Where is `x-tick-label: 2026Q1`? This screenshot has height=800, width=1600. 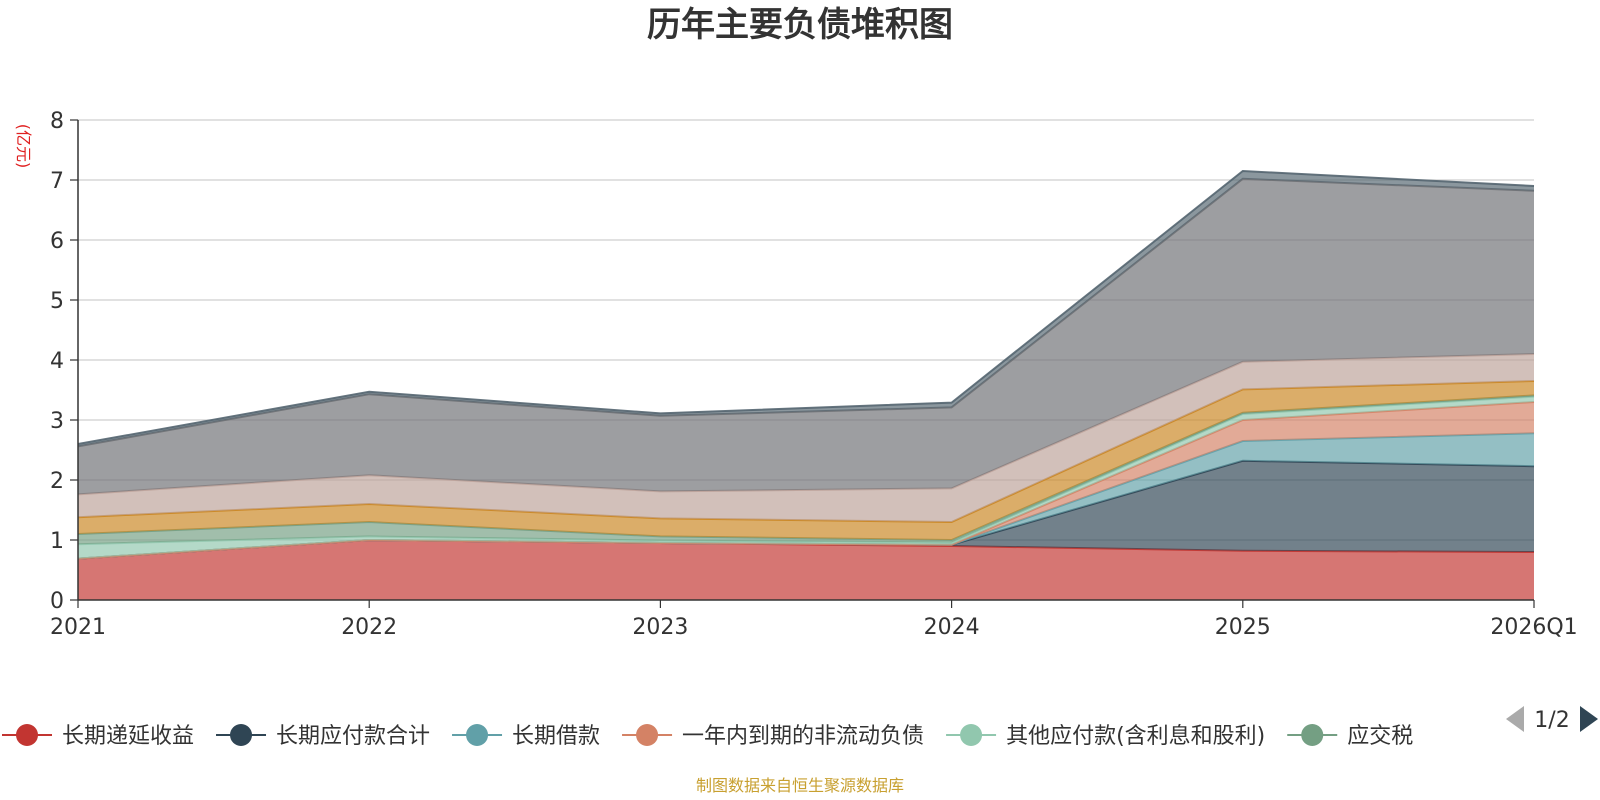
x-tick-label: 2026Q1 is located at coordinates (1533, 627).